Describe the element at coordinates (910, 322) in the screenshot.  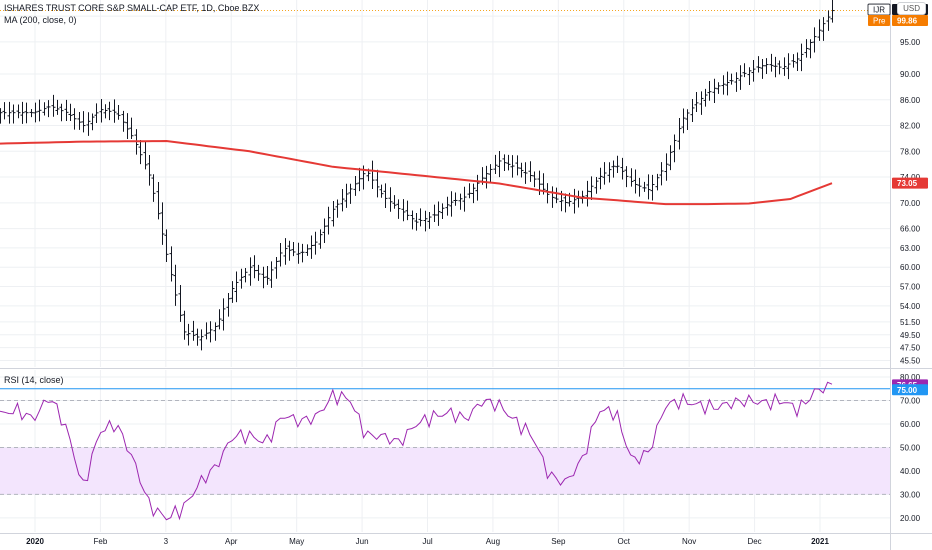
I see `price-tick-label: 51.50` at that location.